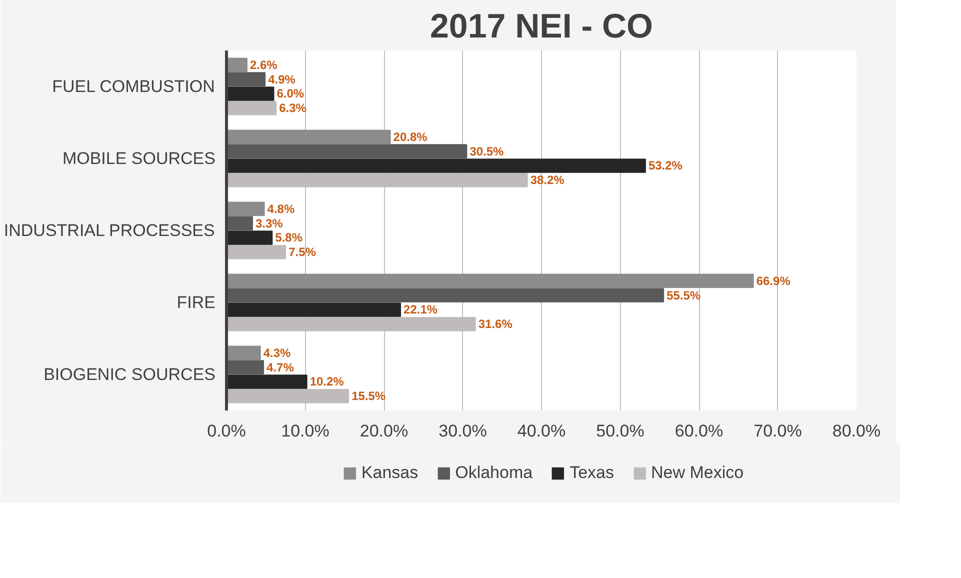  What do you see at coordinates (697, 473) in the screenshot?
I see `legend-label: New Mexico` at bounding box center [697, 473].